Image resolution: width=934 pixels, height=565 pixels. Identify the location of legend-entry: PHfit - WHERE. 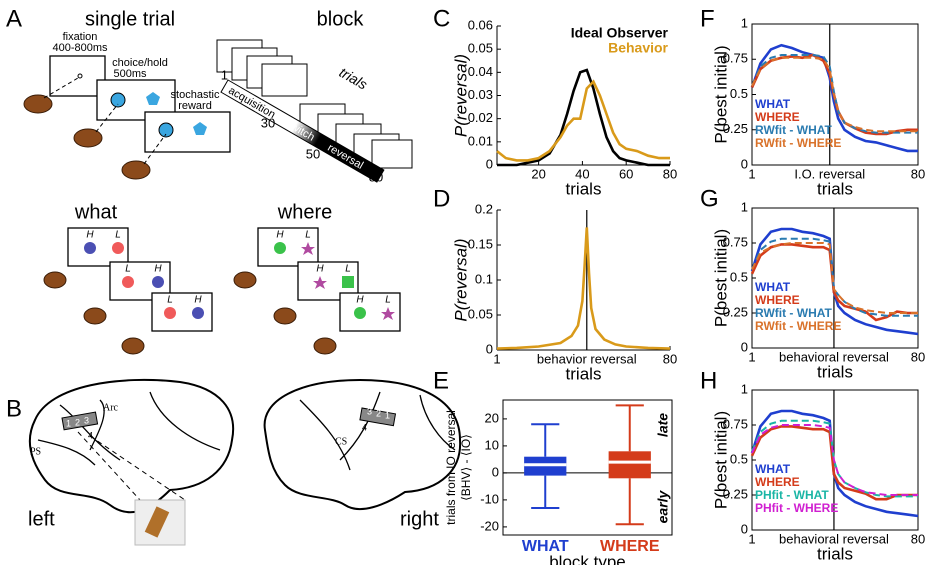
(796, 508).